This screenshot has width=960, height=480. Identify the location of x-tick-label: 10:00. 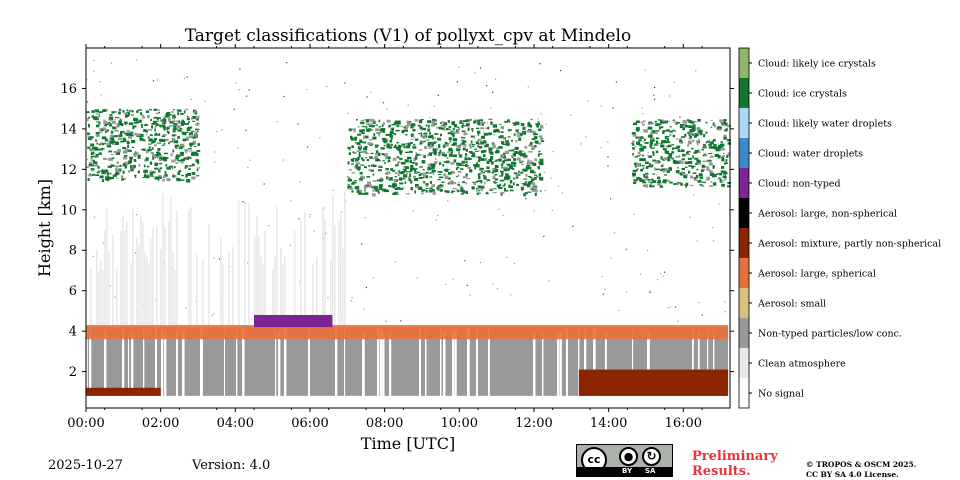
(459, 423).